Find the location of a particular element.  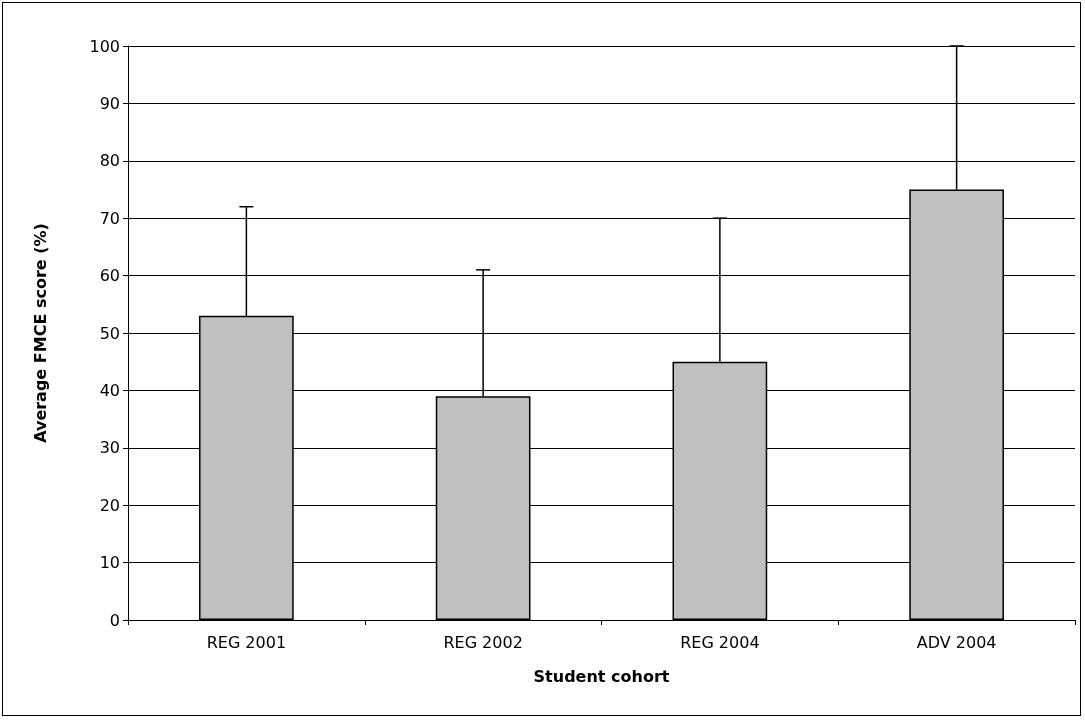

x-tick-label: REG 2001 is located at coordinates (246, 642).